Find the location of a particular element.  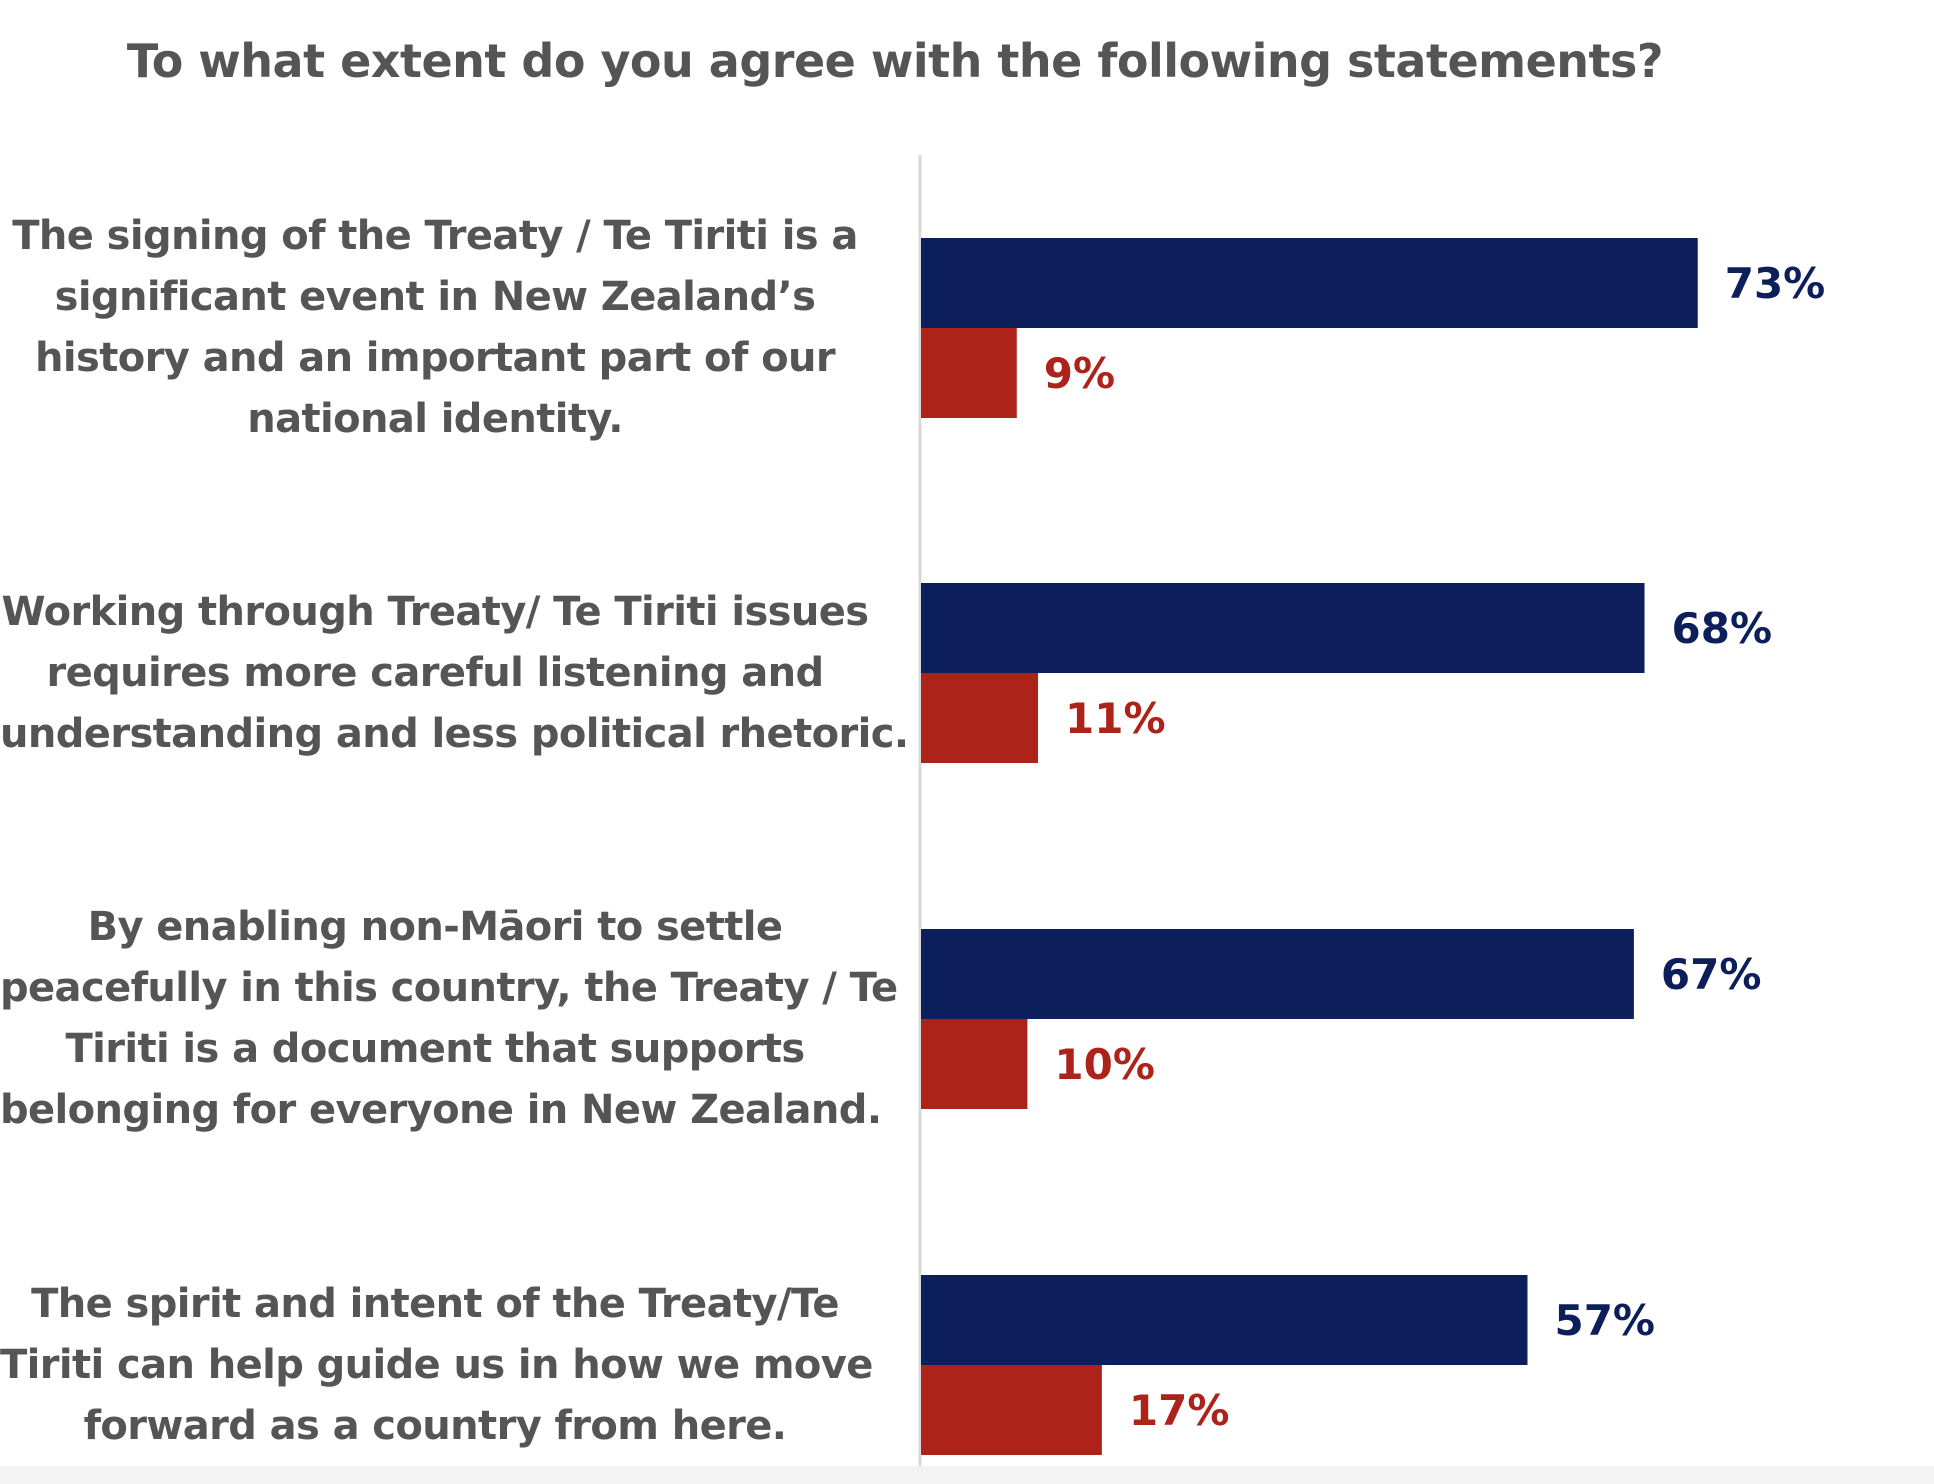

category-label-line: belonging for everyone in New Zealand. is located at coordinates (441, 1110).